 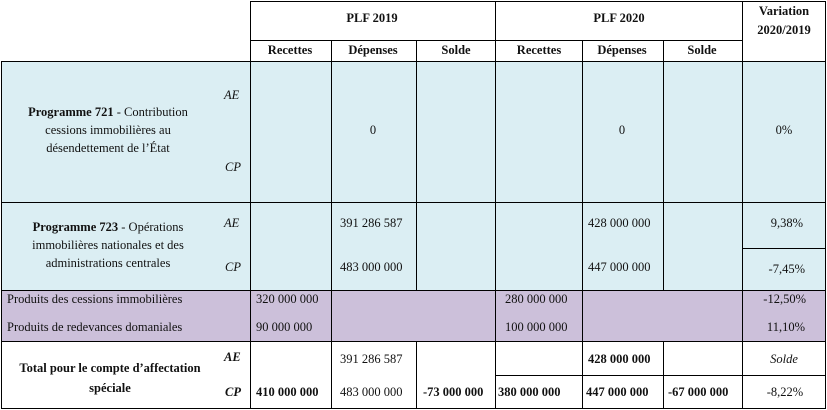 I want to click on prog721-ae-label: AE, so click(x=232, y=95).